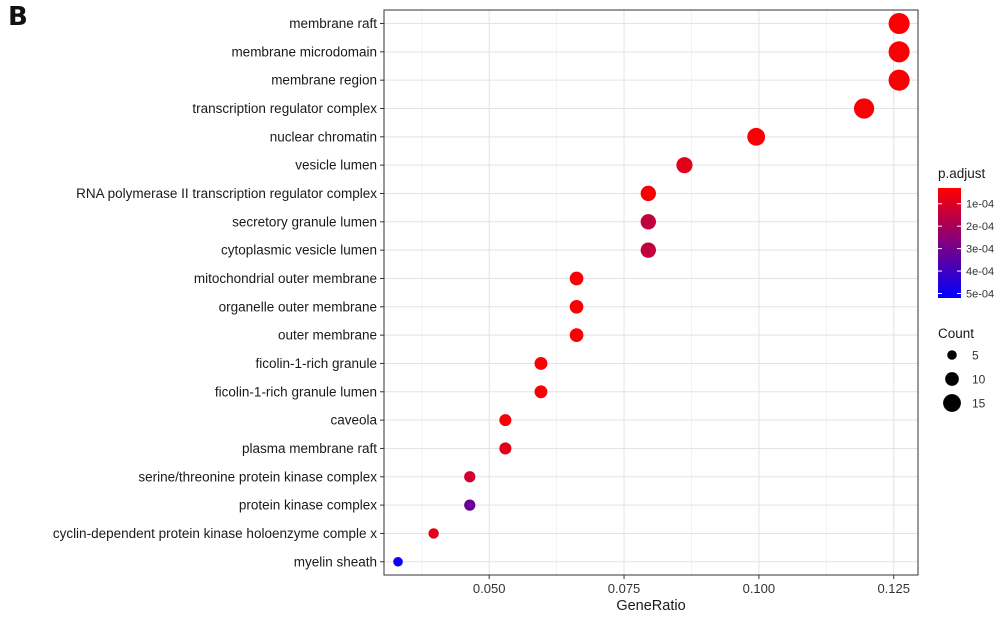 The width and height of the screenshot is (1000, 618). What do you see at coordinates (298, 306) in the screenshot?
I see `y-tick-label: organelle outer membrane` at bounding box center [298, 306].